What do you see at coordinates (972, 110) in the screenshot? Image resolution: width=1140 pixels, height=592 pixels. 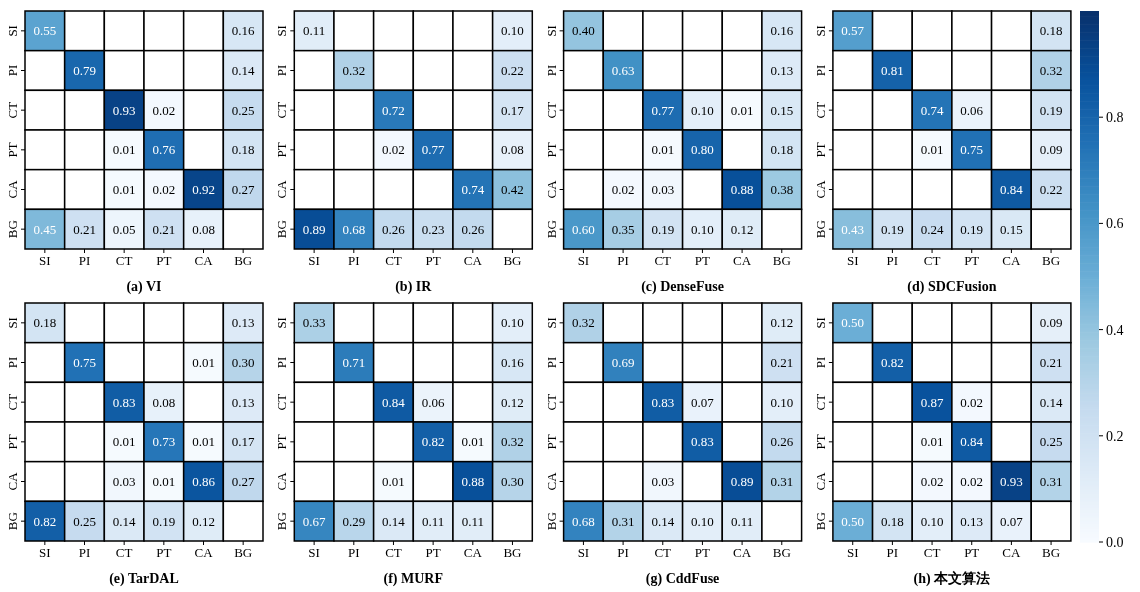 I see `data-label: 0.06` at bounding box center [972, 110].